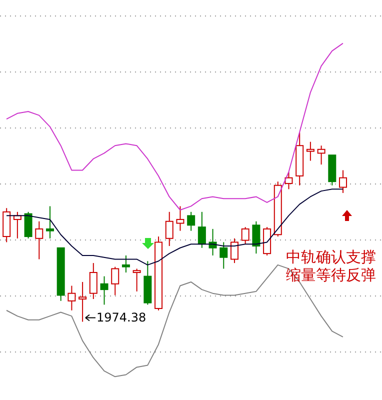 The height and width of the screenshot is (400, 382). Describe the element at coordinates (121, 317) in the screenshot. I see `annotation: 1974.38` at that location.